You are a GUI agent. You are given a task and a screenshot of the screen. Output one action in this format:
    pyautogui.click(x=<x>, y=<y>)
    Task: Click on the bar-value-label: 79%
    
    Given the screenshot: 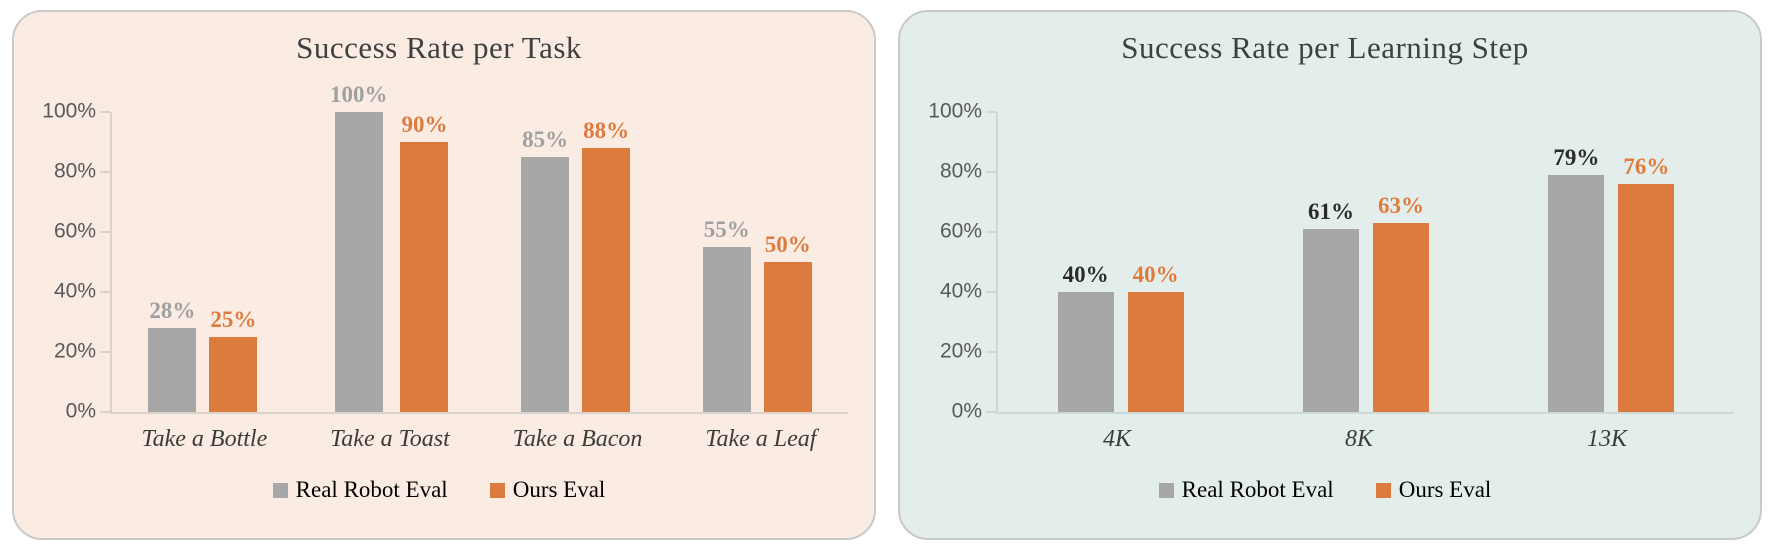 What is the action you would take?
    pyautogui.click(x=1576, y=157)
    